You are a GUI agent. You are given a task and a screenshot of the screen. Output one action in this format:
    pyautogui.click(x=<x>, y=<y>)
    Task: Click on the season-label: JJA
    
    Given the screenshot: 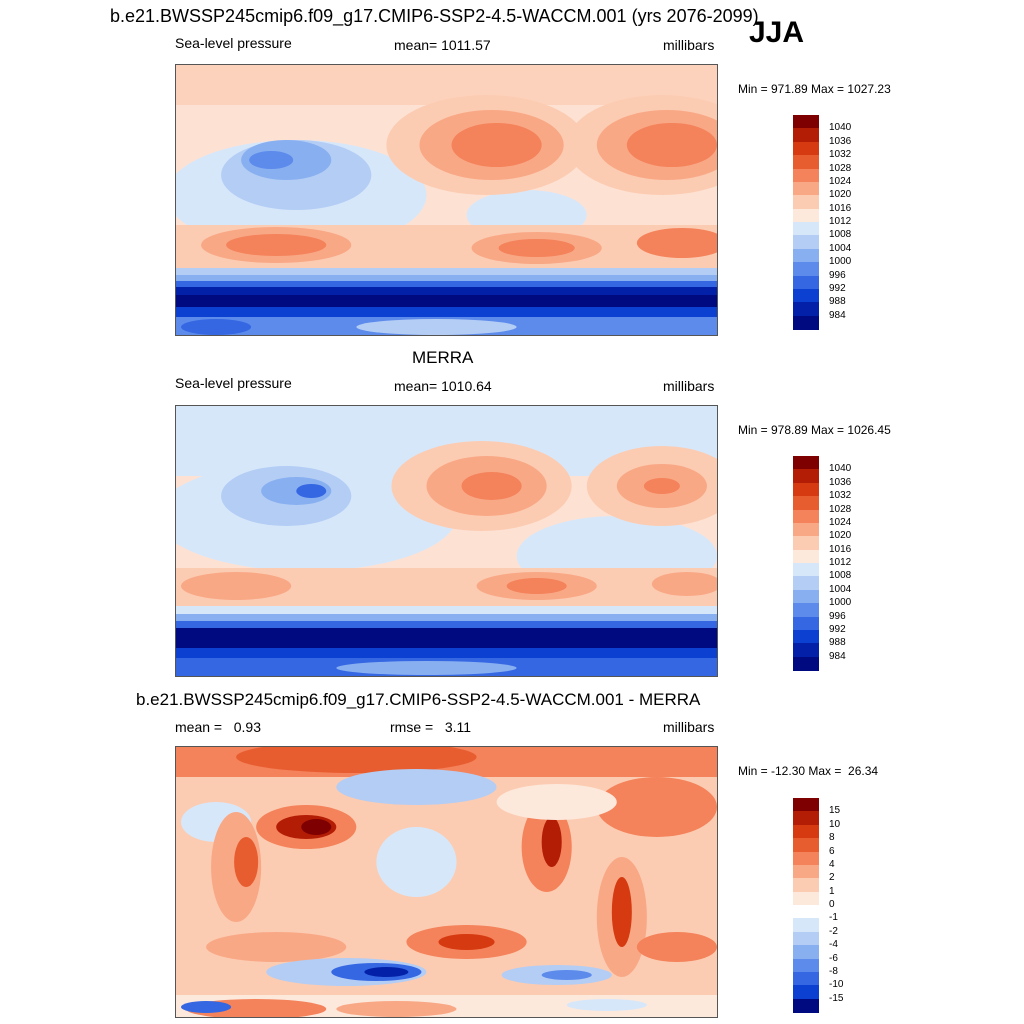 What is the action you would take?
    pyautogui.click(x=777, y=32)
    